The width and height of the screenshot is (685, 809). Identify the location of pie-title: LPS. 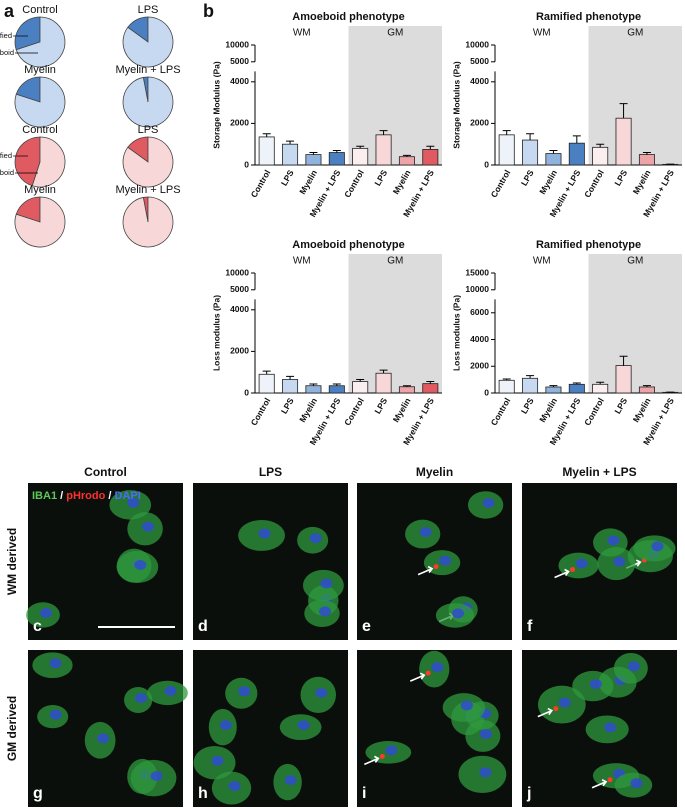
(148, 130).